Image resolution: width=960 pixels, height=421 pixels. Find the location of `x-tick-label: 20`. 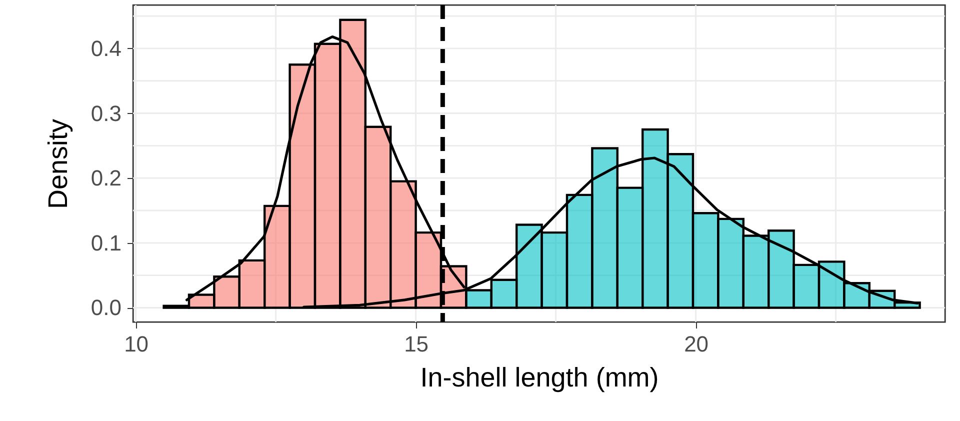

x-tick-label: 20 is located at coordinates (696, 344).